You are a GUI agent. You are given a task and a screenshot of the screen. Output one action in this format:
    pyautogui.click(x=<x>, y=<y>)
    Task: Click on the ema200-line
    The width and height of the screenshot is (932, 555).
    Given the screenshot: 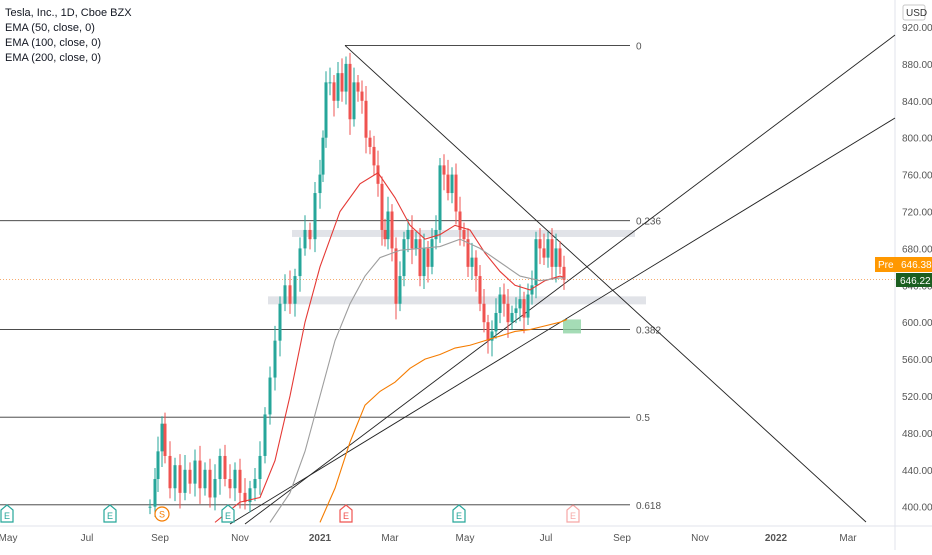 What is the action you would take?
    pyautogui.click(x=443, y=420)
    